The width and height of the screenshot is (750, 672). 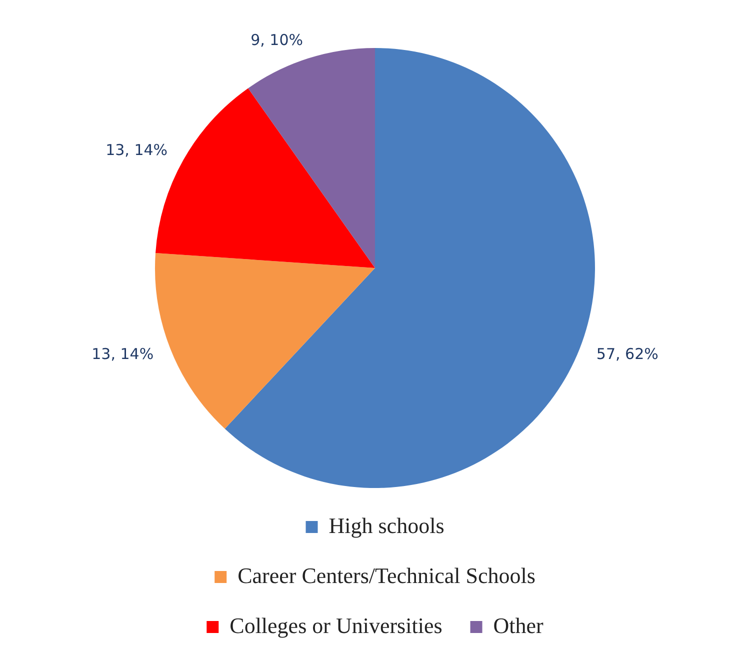 I want to click on data-label: 9, 10%, so click(x=276, y=40).